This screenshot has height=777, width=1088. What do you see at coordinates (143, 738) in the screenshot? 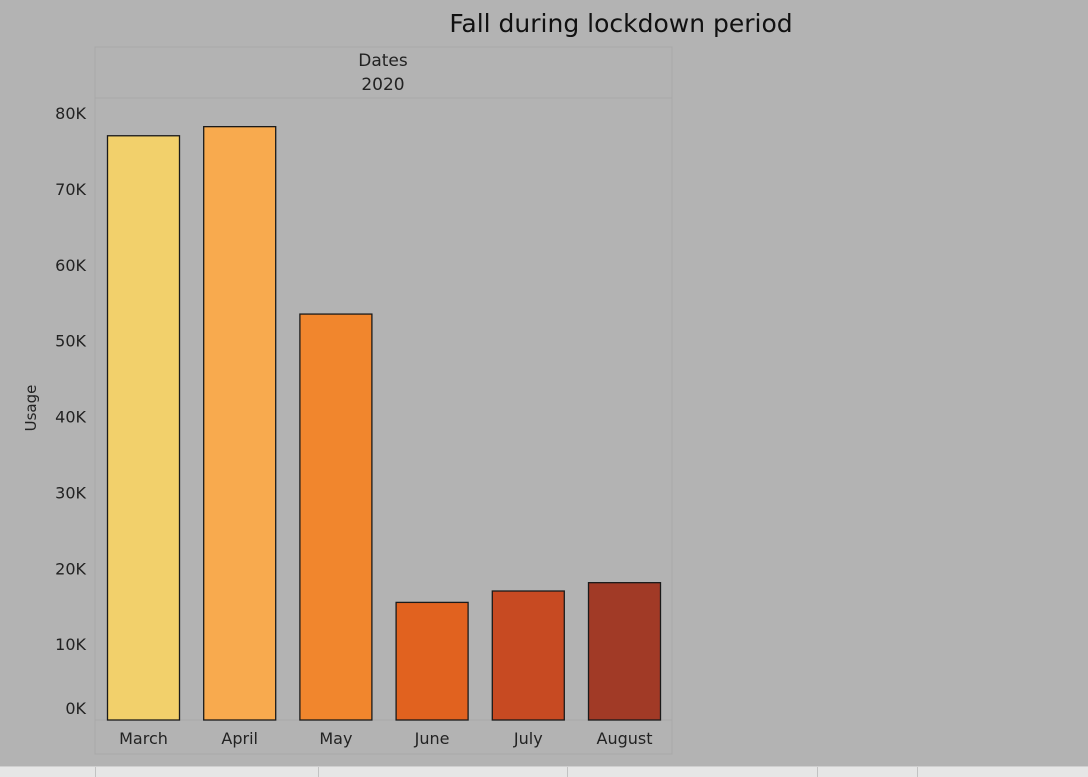
I see `x-tick-label: March` at bounding box center [143, 738].